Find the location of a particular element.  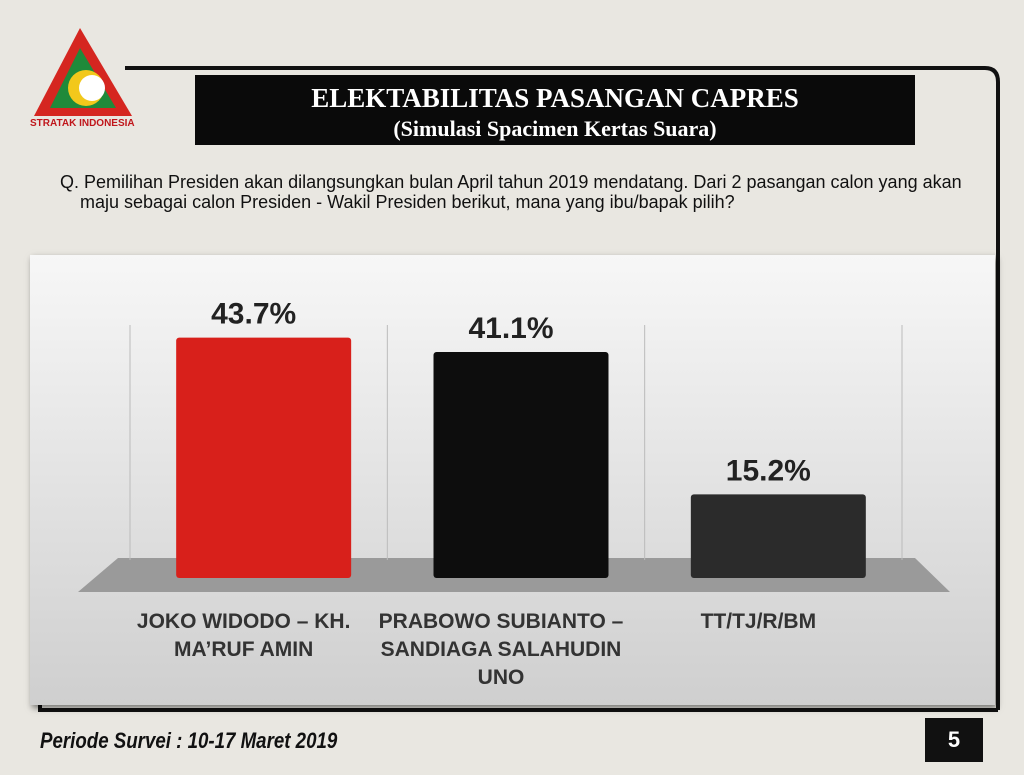

logo-text: STRATAK INDONESIA is located at coordinates (82, 123).